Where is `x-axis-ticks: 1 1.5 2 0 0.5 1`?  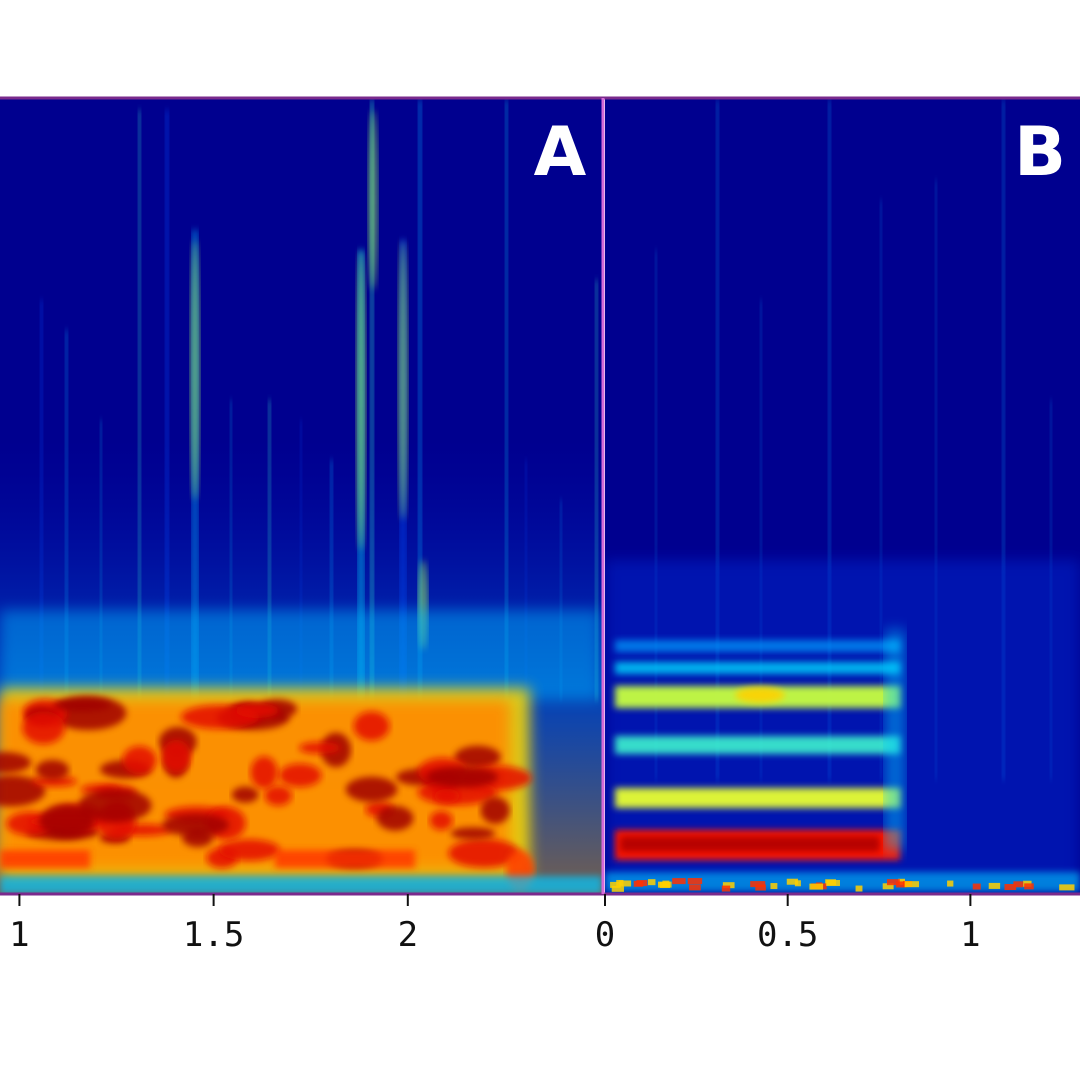
x-axis-ticks: 1 1.5 2 0 0.5 1 is located at coordinates (495, 924).